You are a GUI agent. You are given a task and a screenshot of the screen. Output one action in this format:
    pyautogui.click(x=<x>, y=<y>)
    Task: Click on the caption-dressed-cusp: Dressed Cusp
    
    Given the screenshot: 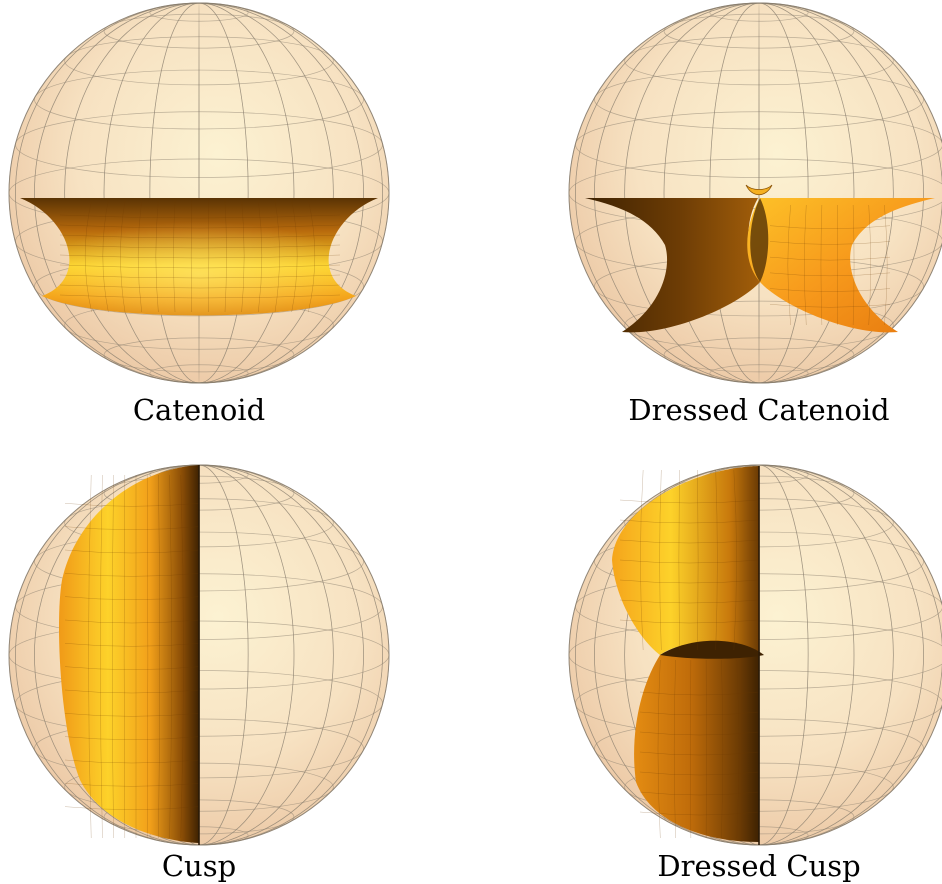 What is the action you would take?
    pyautogui.click(x=758, y=866)
    